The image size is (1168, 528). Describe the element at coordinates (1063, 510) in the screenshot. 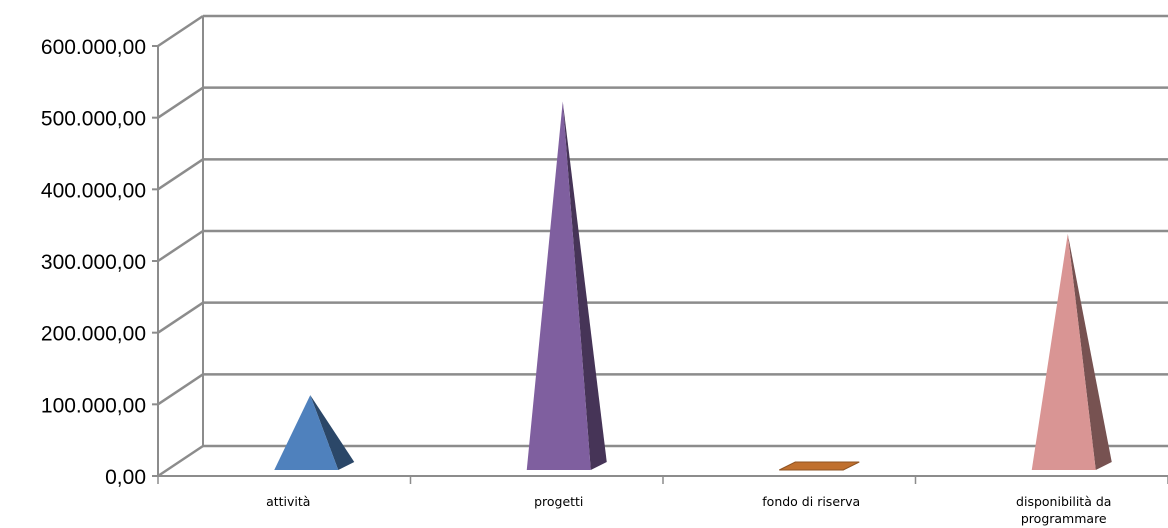

I see `x-category-label: disponibilità da programmare` at that location.